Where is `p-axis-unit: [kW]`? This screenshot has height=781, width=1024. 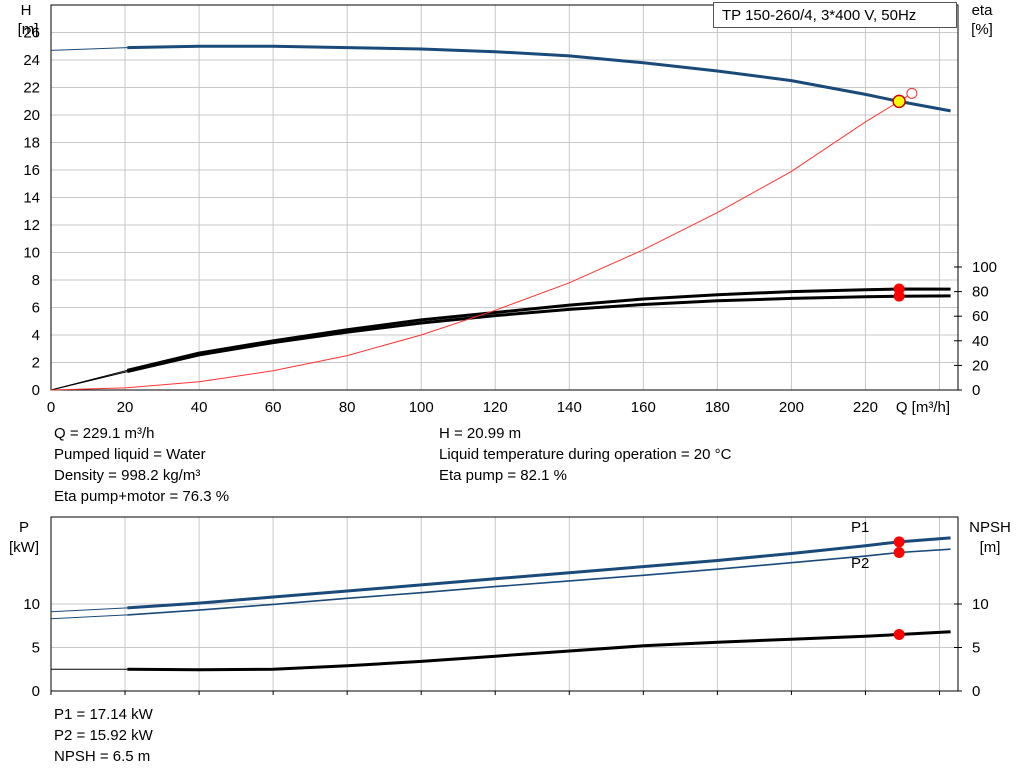 p-axis-unit: [kW] is located at coordinates (24, 547).